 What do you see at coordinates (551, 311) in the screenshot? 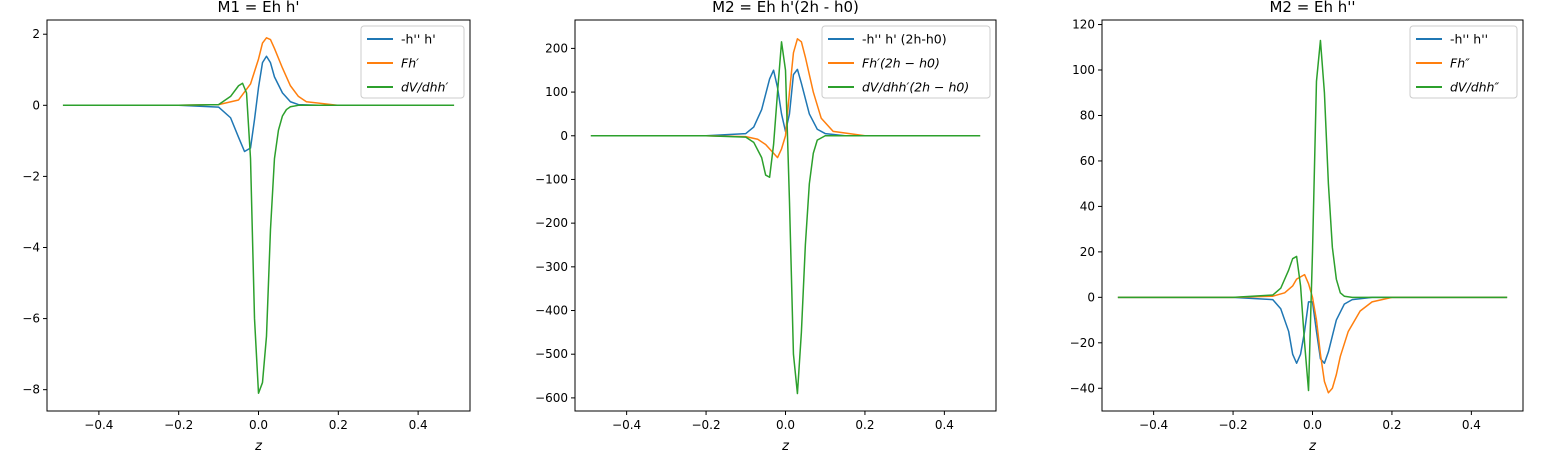
I see `y-tick-label: −400` at bounding box center [551, 311].